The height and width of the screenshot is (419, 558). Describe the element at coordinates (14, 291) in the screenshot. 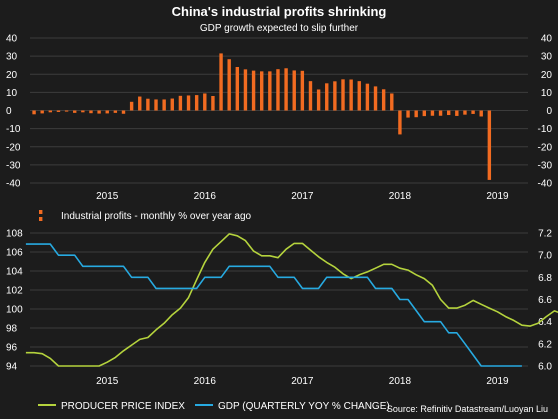

I see `y-tick-label-left: 102` at that location.